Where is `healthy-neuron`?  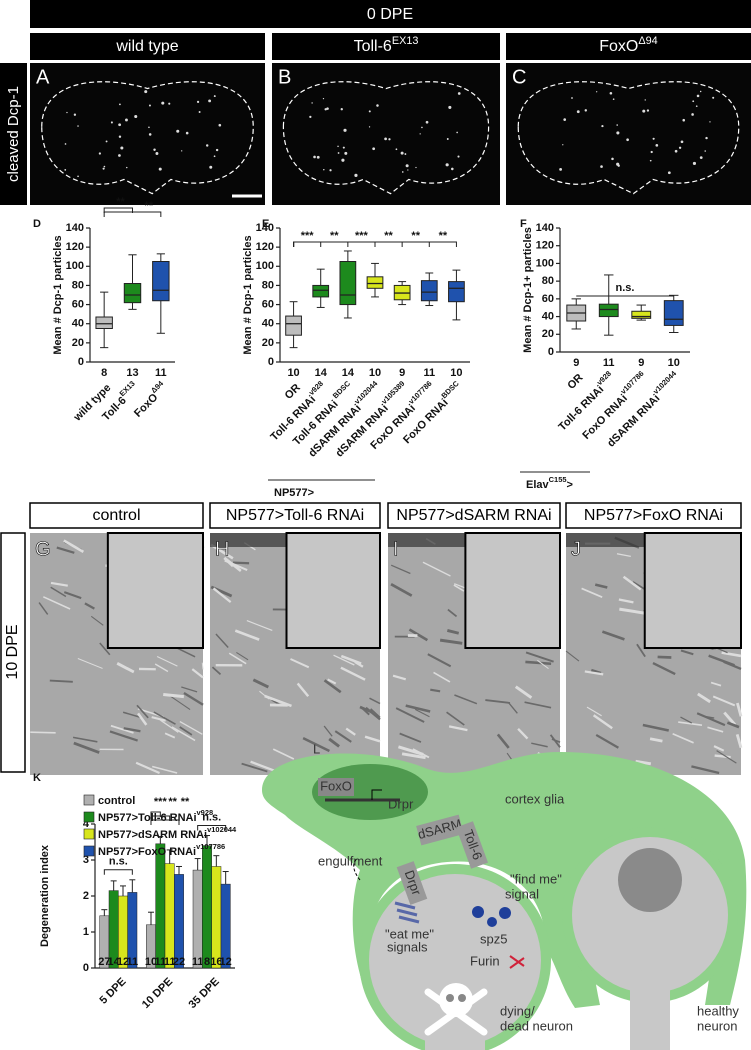
healthy-neuron is located at coordinates (650, 915).